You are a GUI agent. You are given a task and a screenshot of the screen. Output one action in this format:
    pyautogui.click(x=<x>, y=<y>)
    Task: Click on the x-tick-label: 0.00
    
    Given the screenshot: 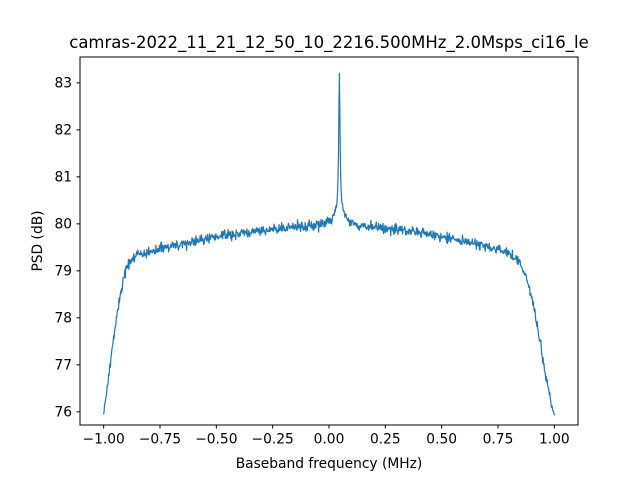 What is the action you would take?
    pyautogui.click(x=329, y=440)
    